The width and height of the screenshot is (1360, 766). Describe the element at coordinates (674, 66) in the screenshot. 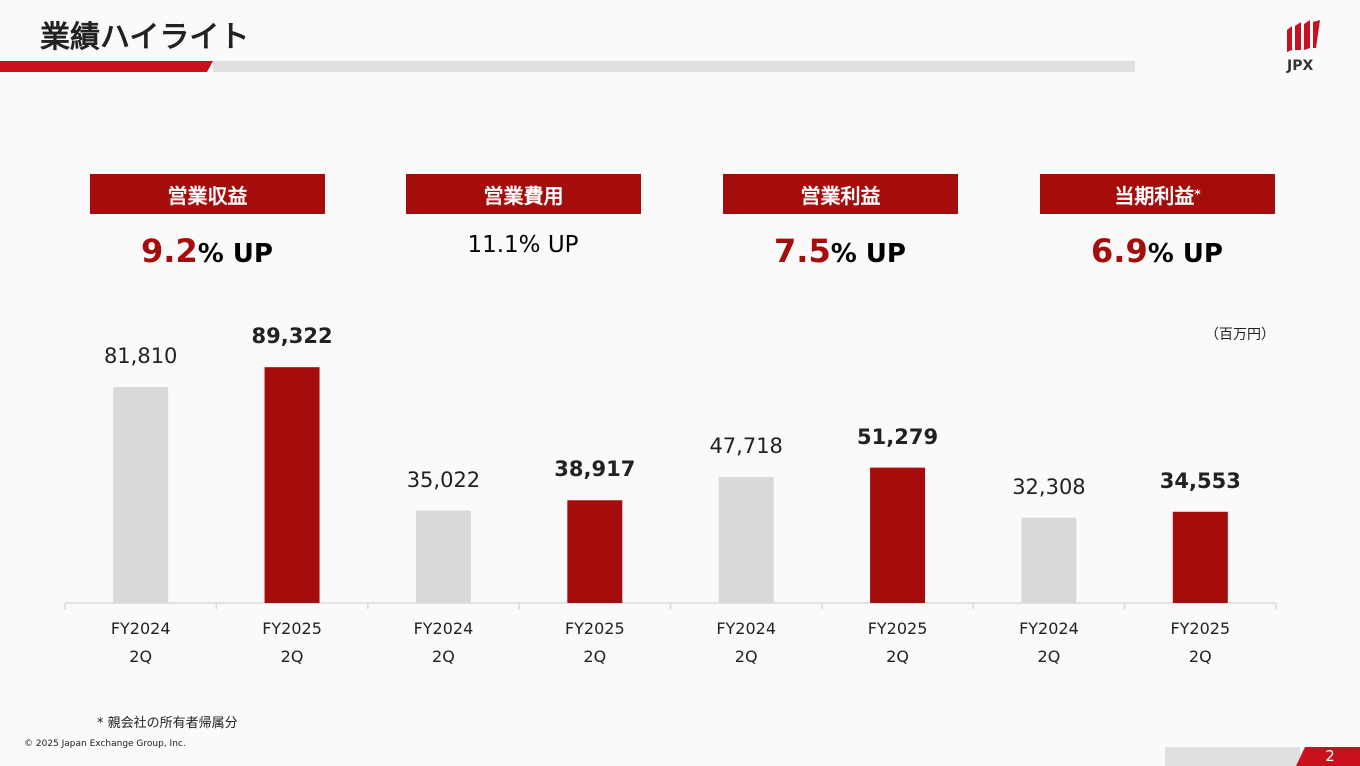

I see `header-bar-gray` at that location.